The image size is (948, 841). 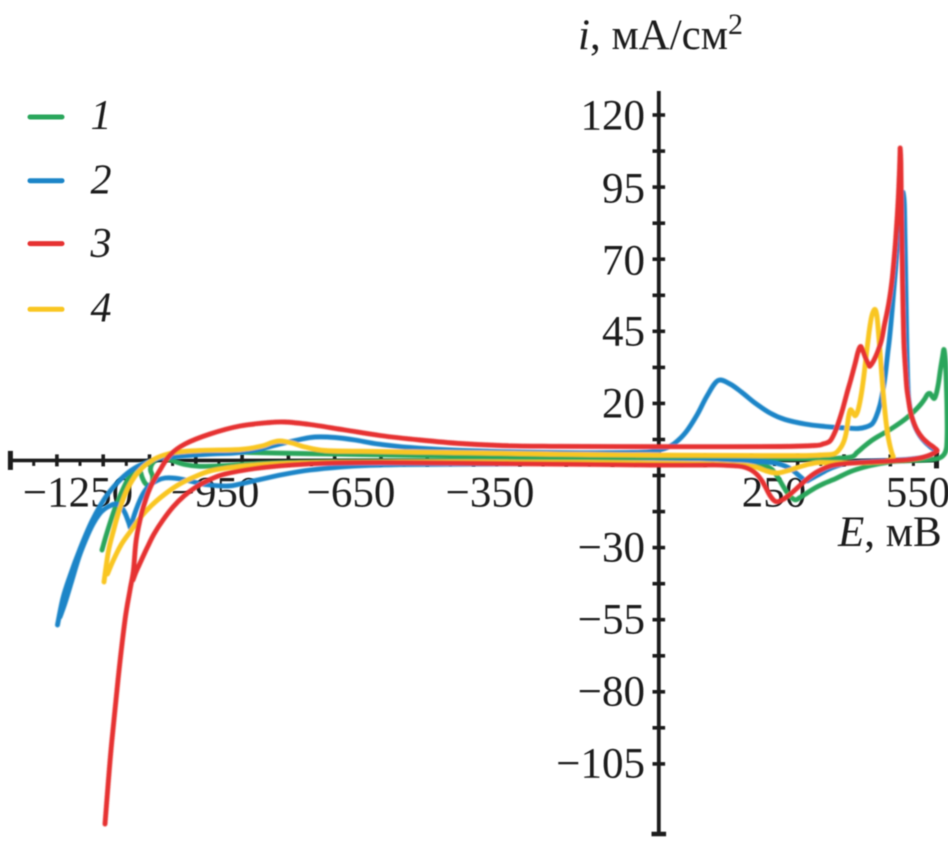 What do you see at coordinates (351, 493) in the screenshot?
I see `svg-text: −650` at bounding box center [351, 493].